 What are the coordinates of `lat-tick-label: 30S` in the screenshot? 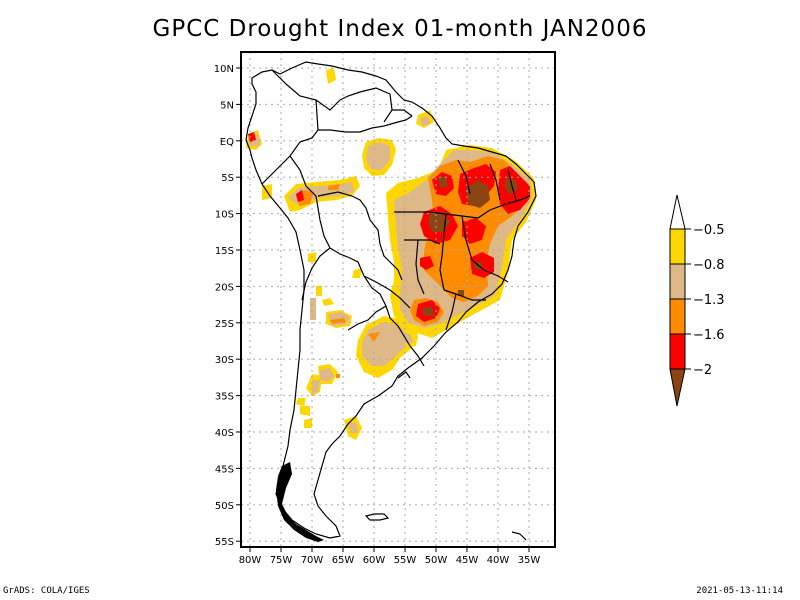 It's located at (224, 360).